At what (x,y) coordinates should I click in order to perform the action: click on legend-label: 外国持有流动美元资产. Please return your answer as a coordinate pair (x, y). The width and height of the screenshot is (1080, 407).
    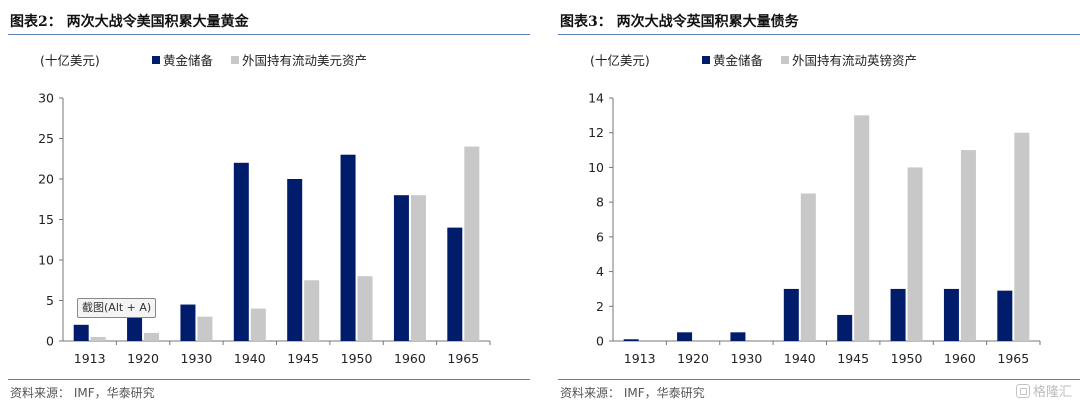
    Looking at the image, I should click on (304, 60).